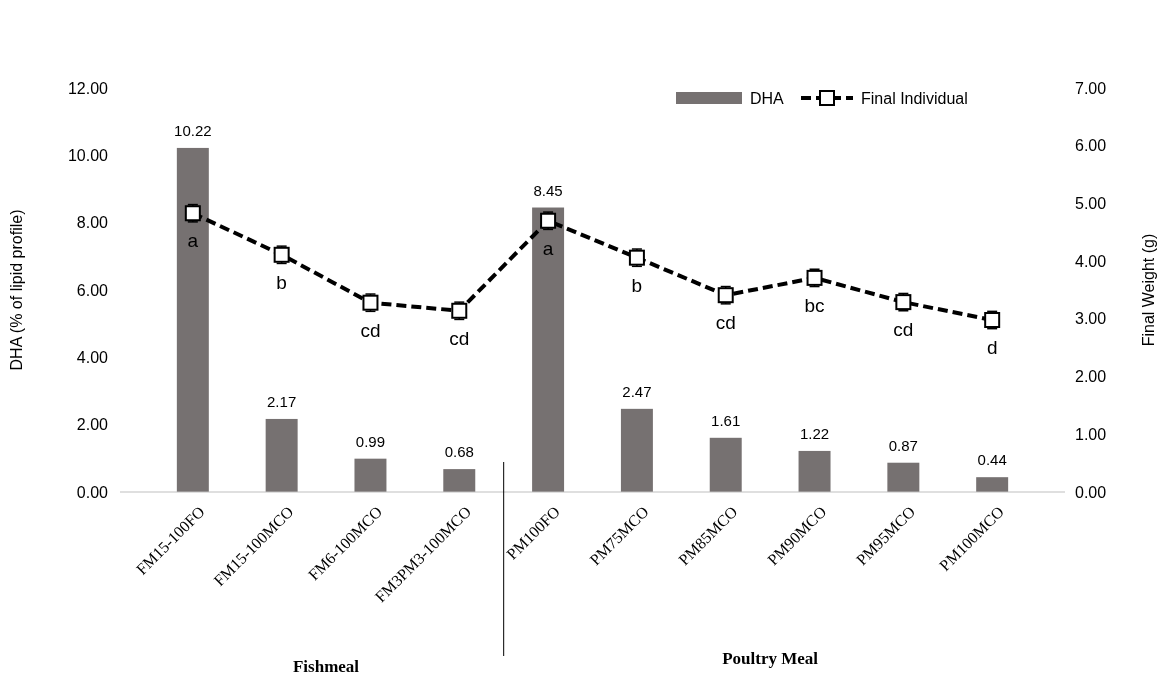  I want to click on y2-tick-label: 4.00, so click(1091, 261).